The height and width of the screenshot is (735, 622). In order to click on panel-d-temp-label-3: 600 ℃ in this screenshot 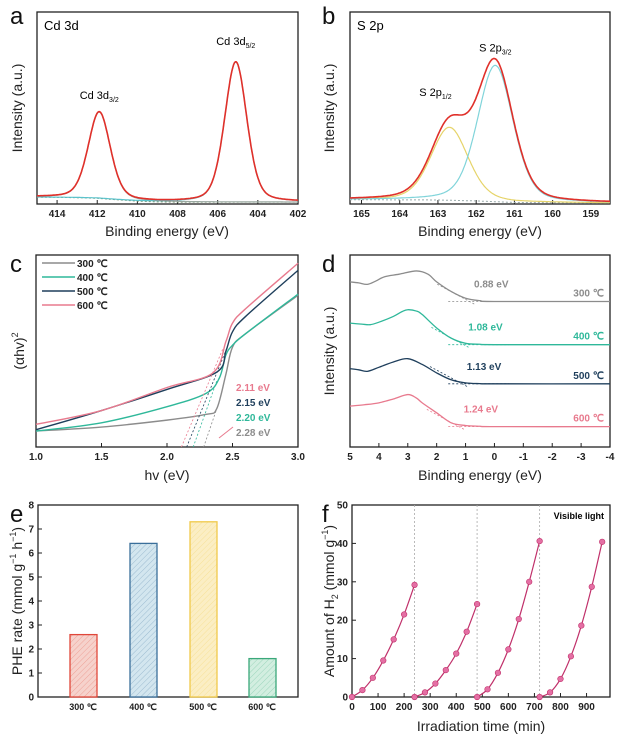, I will do `click(588, 419)`.